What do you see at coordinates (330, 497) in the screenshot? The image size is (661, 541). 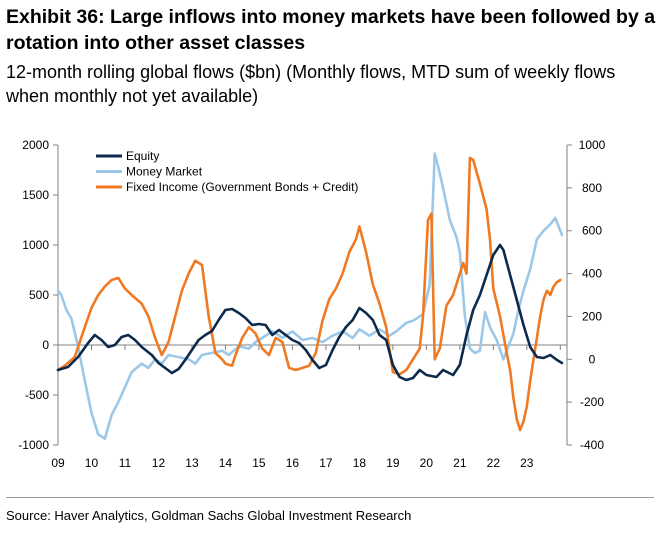 I see `source-divider` at bounding box center [330, 497].